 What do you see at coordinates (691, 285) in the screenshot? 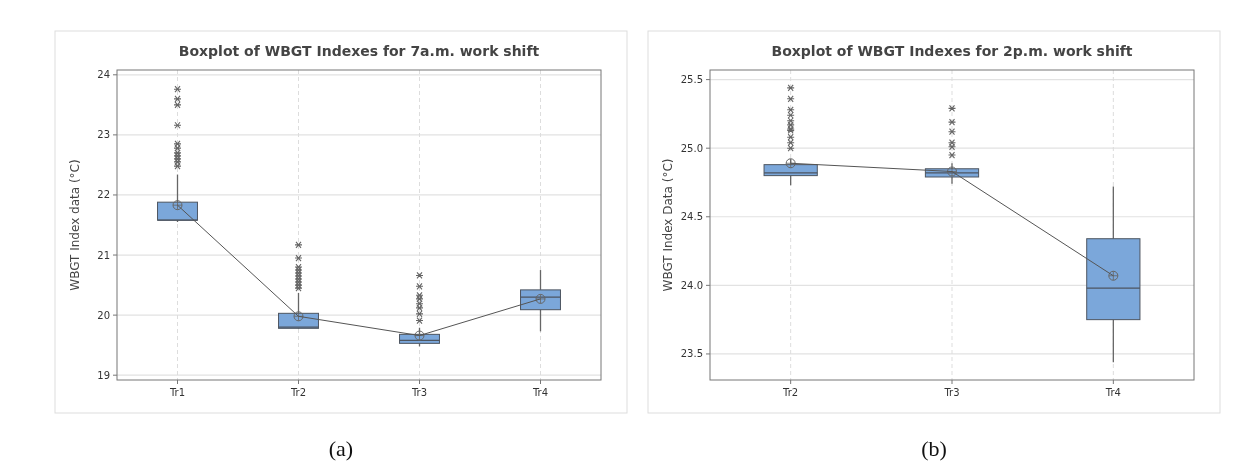
I see `y-tick-label: 24.0` at bounding box center [691, 285].